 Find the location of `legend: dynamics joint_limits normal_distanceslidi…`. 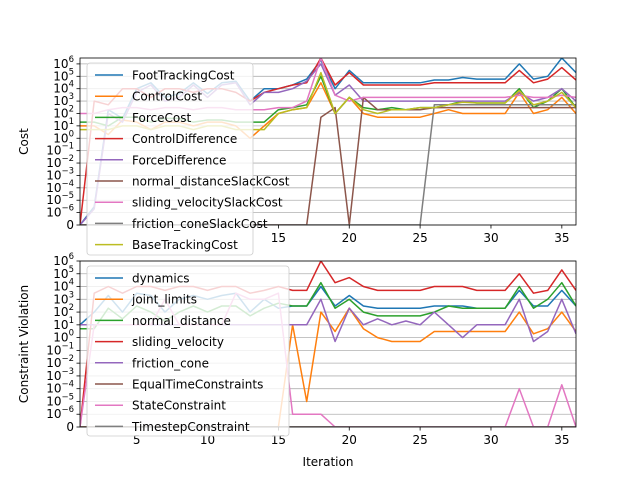

legend: dynamics joint_limits normal_distanceslidi… is located at coordinates (188, 351).